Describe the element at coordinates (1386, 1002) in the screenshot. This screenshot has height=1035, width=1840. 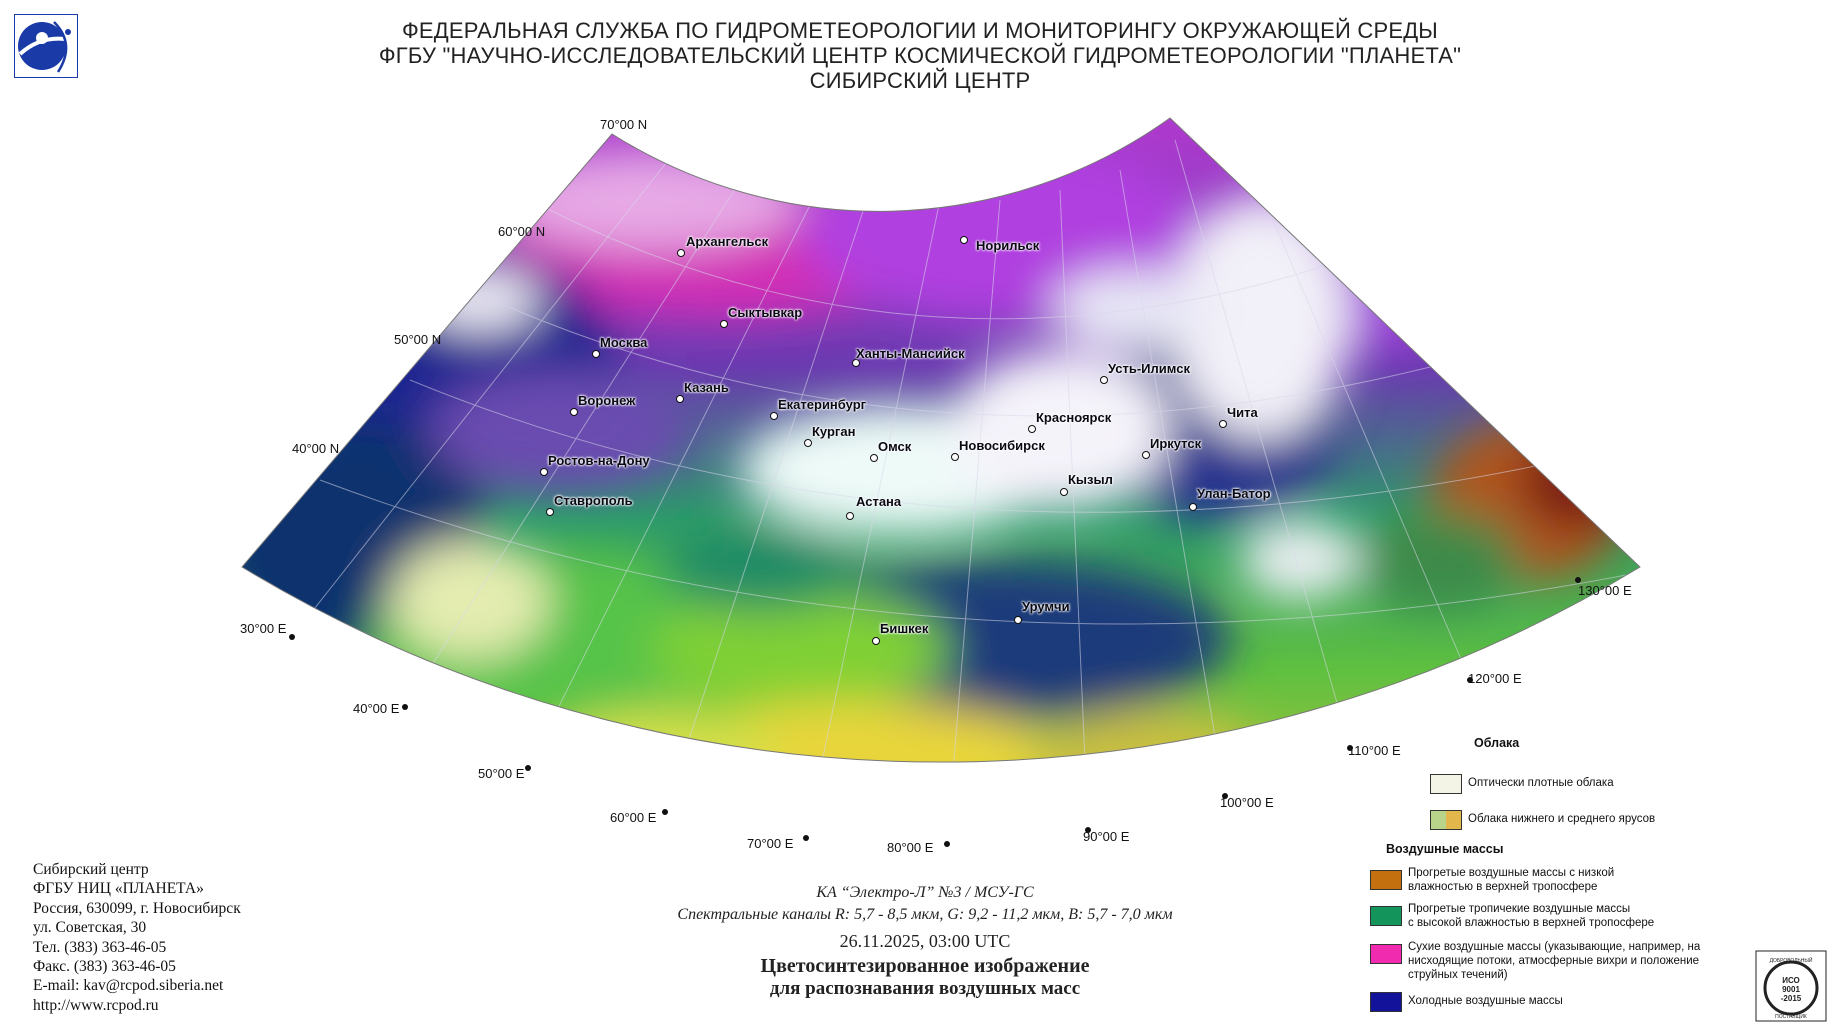
I see `legend-swatch-cold-air` at that location.